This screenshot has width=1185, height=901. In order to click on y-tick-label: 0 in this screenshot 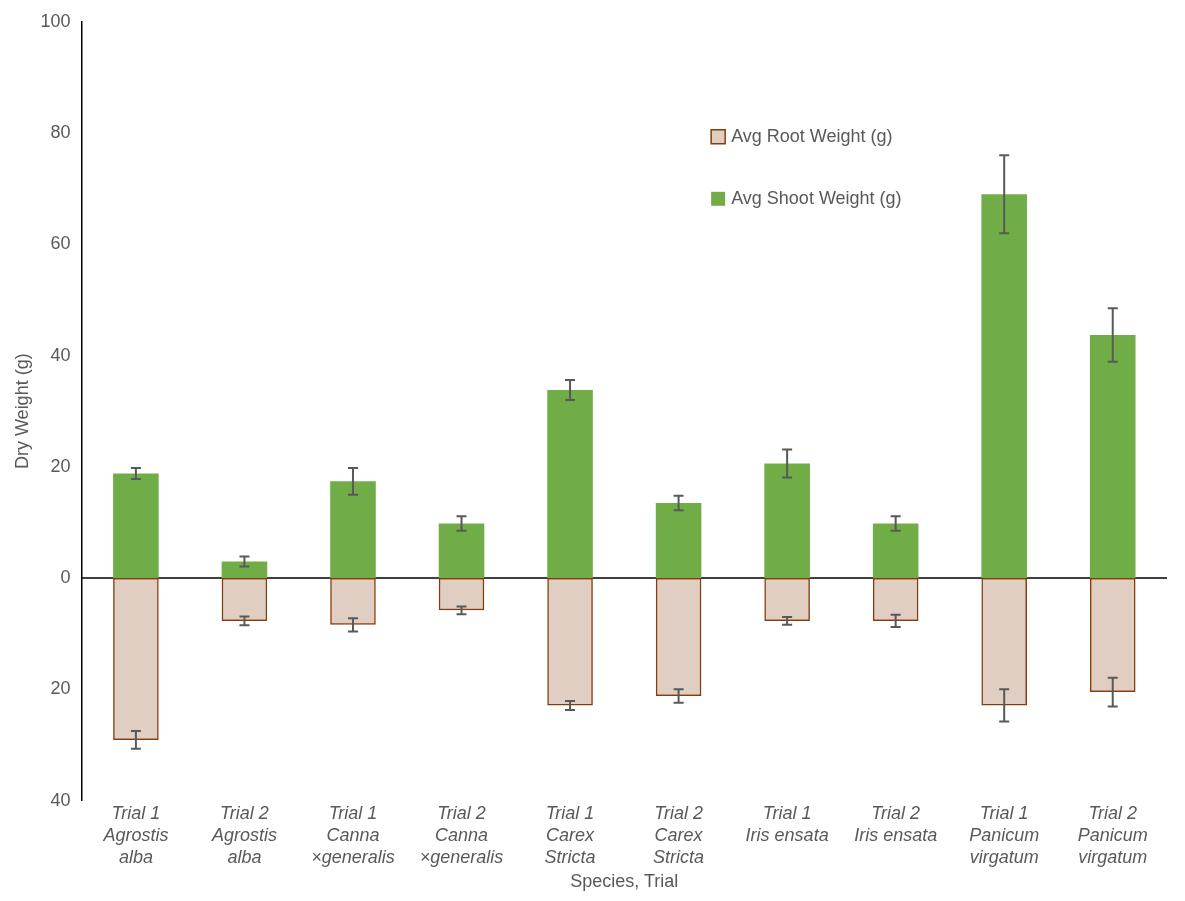, I will do `click(65, 577)`.